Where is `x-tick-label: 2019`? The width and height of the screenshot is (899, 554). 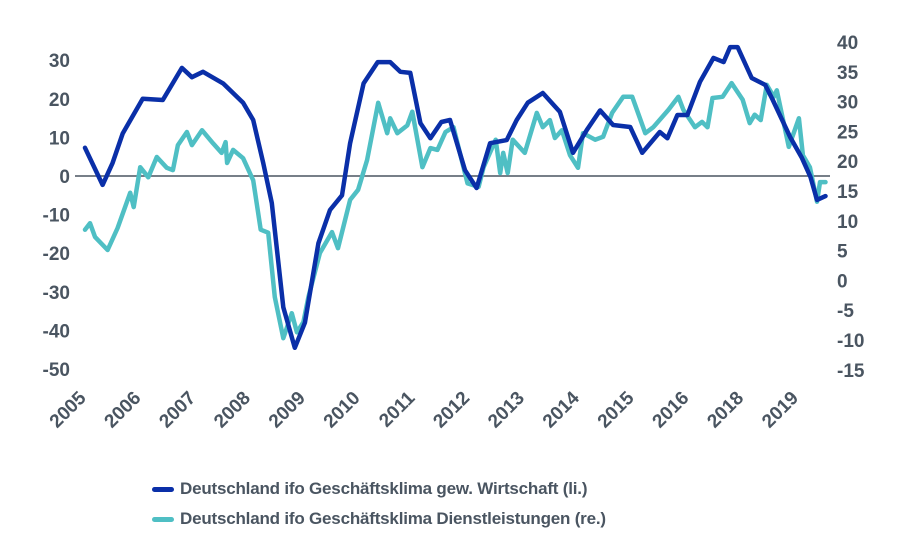 x-tick-label: 2019 is located at coordinates (780, 410).